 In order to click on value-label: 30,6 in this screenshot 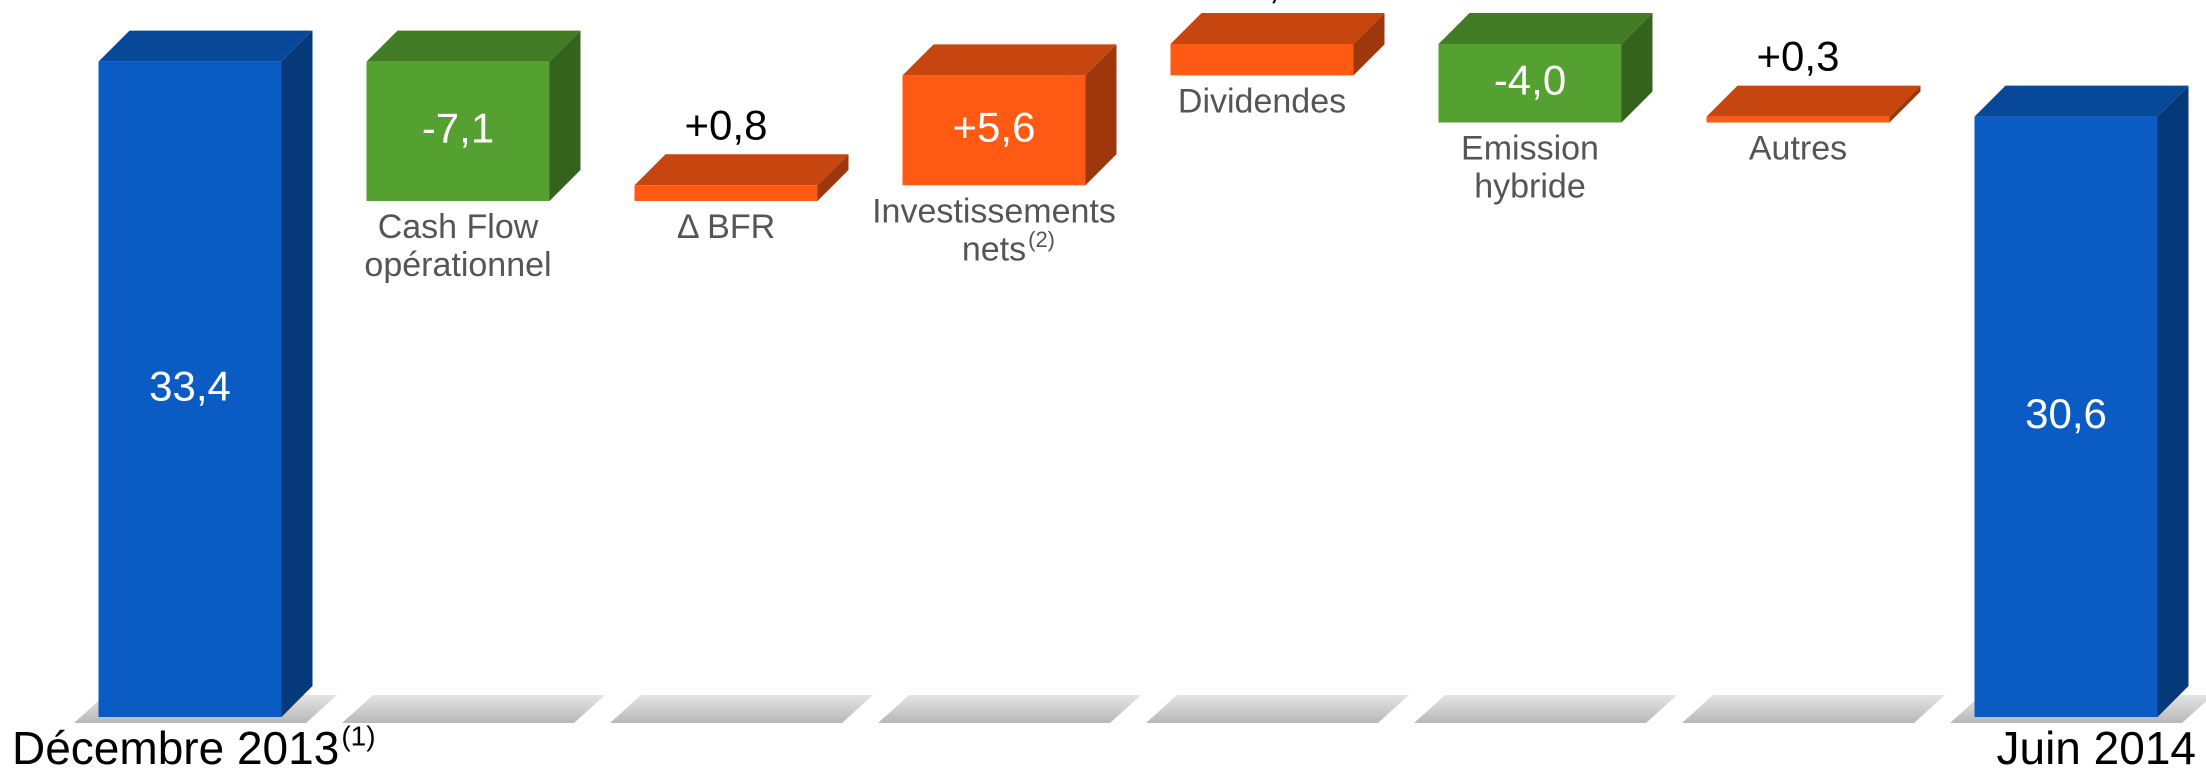, I will do `click(2066, 413)`.